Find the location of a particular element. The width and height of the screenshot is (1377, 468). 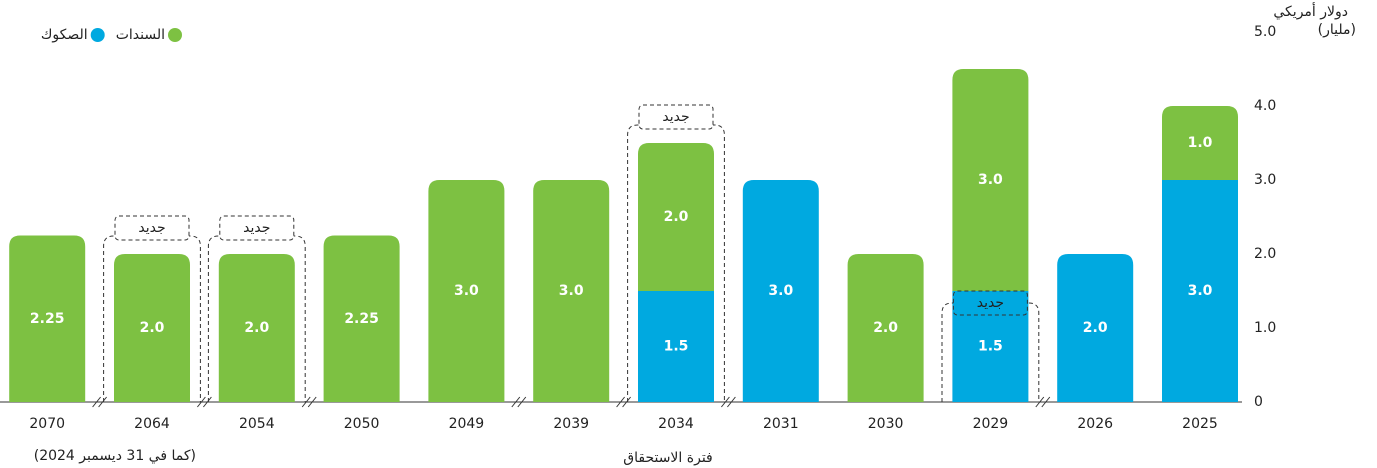

y-axis-label: دولار أمريكي is located at coordinates (1310, 11).